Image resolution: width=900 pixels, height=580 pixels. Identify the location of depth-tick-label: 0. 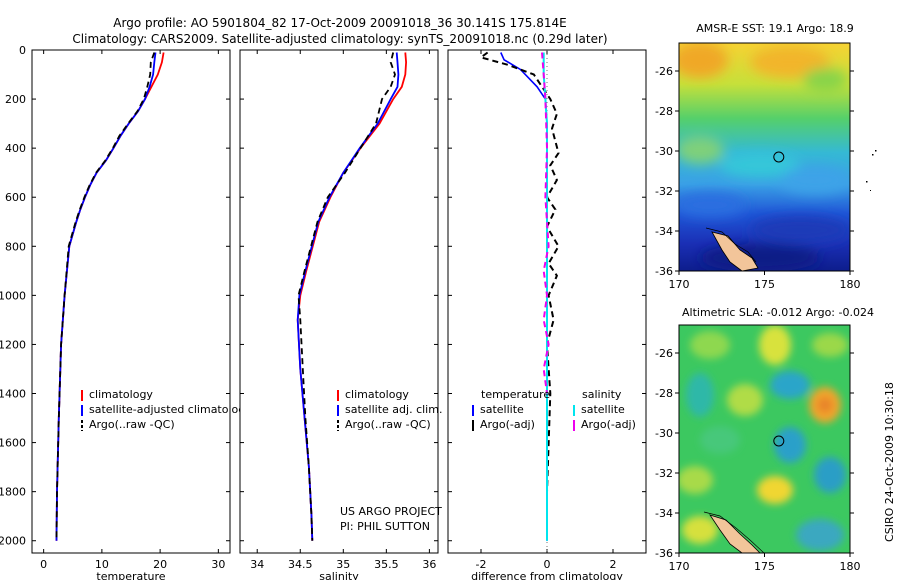
(22, 50).